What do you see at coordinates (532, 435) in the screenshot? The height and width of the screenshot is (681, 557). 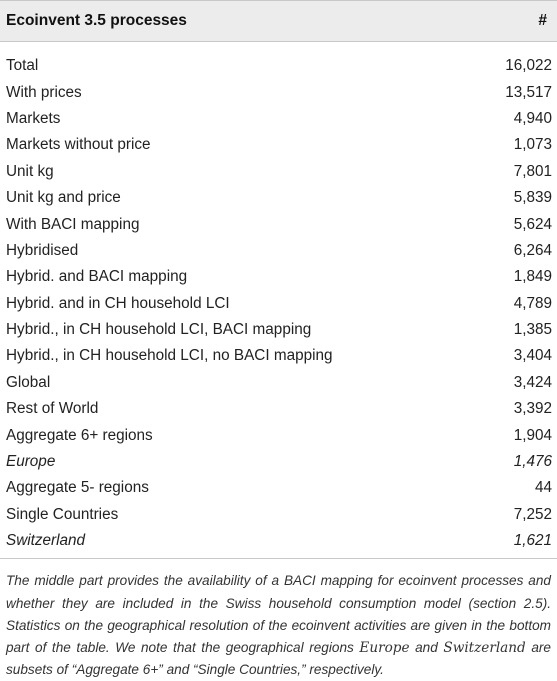 I see `row-value: 1,904` at bounding box center [532, 435].